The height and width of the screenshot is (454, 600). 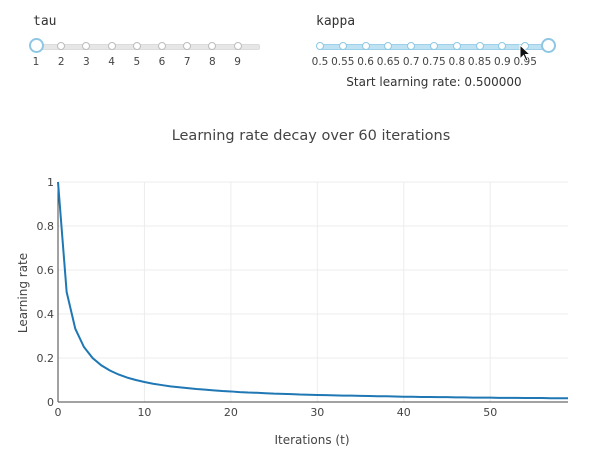 I want to click on x-tick-label: 0, so click(x=58, y=412).